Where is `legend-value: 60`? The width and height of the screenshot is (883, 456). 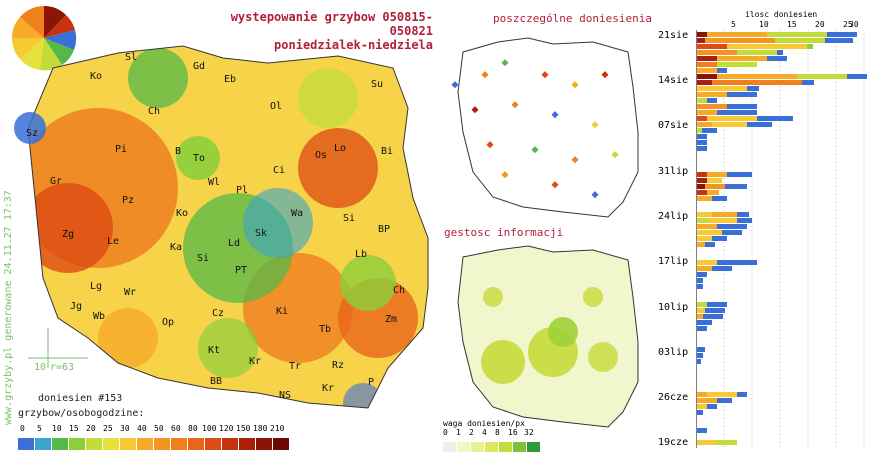
legend-value: 60 is located at coordinates (176, 428).